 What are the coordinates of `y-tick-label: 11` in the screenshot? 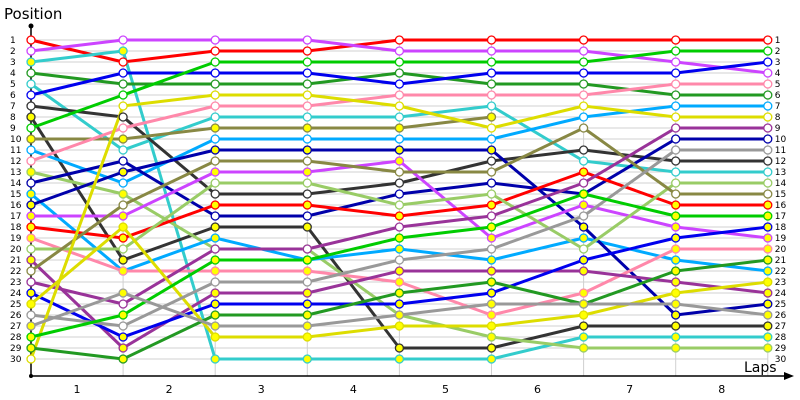 It's located at (15, 151).